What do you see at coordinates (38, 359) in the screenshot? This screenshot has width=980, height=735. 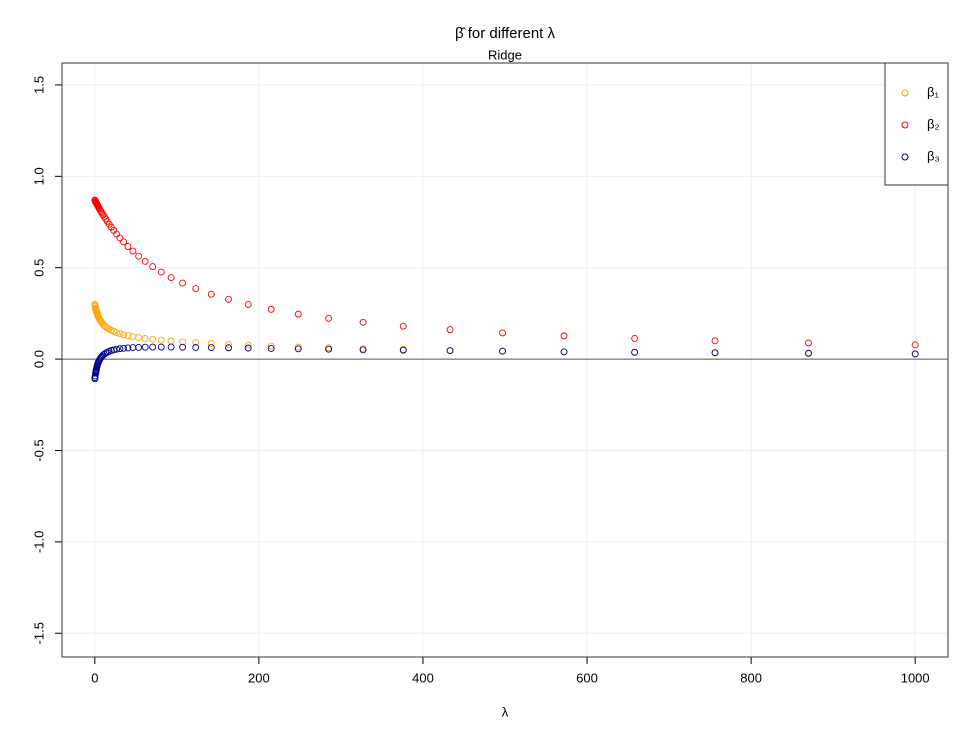 I see `y-tick-label: 0.0` at bounding box center [38, 359].